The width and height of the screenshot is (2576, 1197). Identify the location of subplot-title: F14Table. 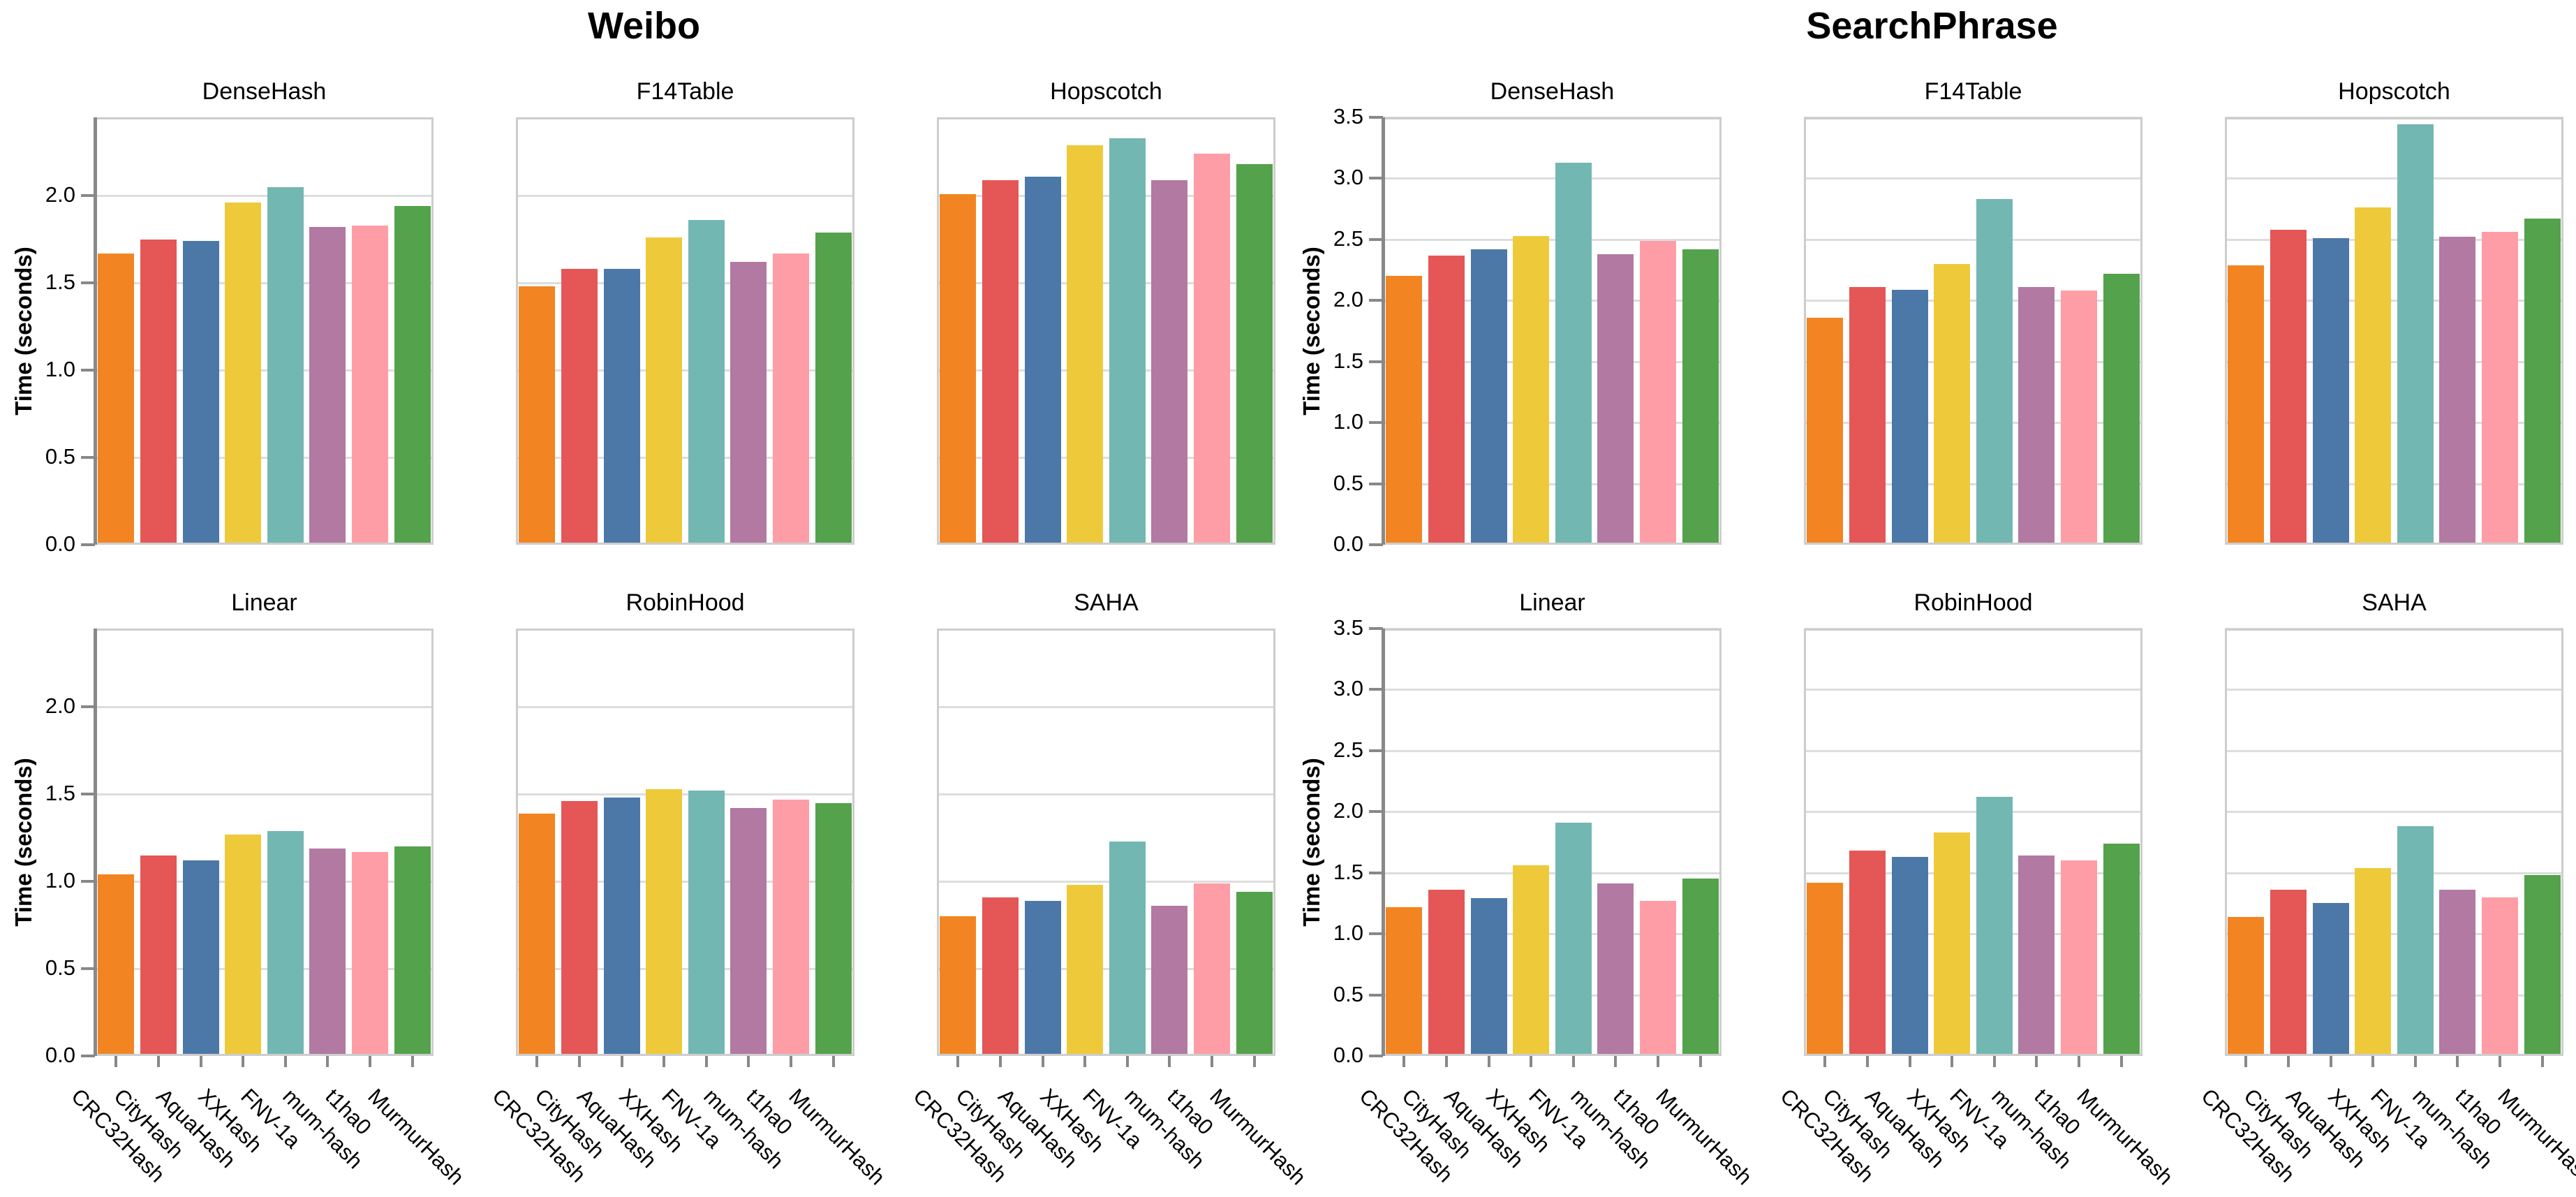
(1973, 91).